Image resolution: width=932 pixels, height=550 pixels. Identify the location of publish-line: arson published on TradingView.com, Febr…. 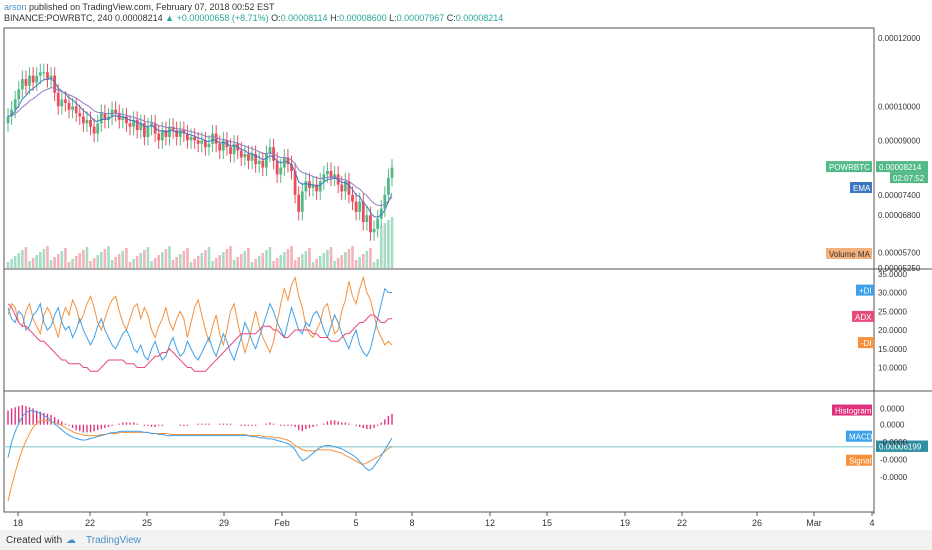
(139, 7).